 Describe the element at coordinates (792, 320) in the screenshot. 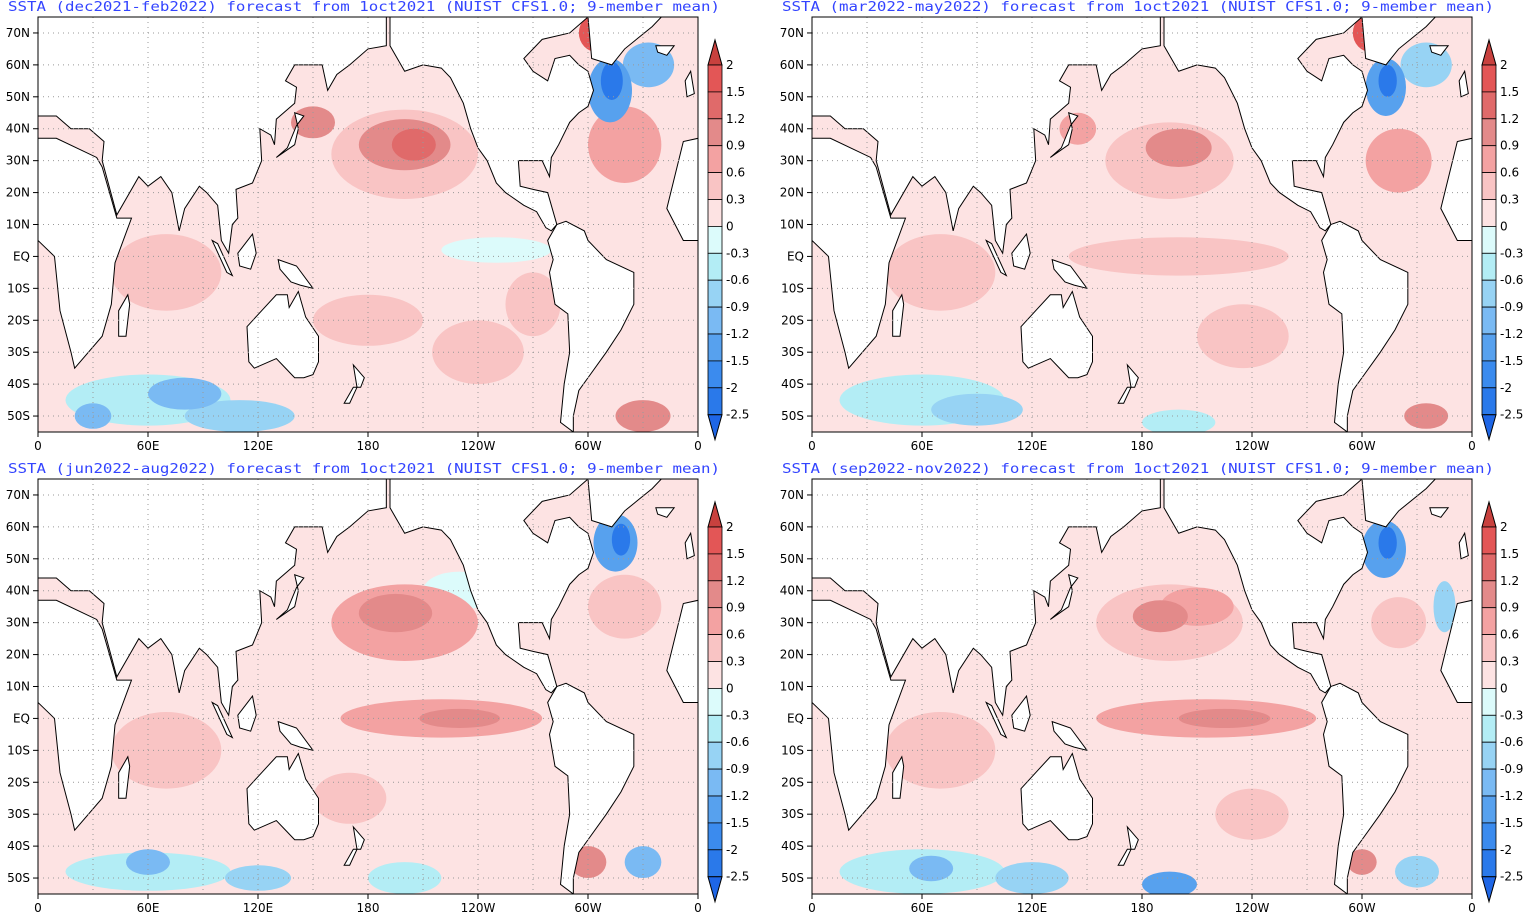

I see `lat-label: 20S` at that location.